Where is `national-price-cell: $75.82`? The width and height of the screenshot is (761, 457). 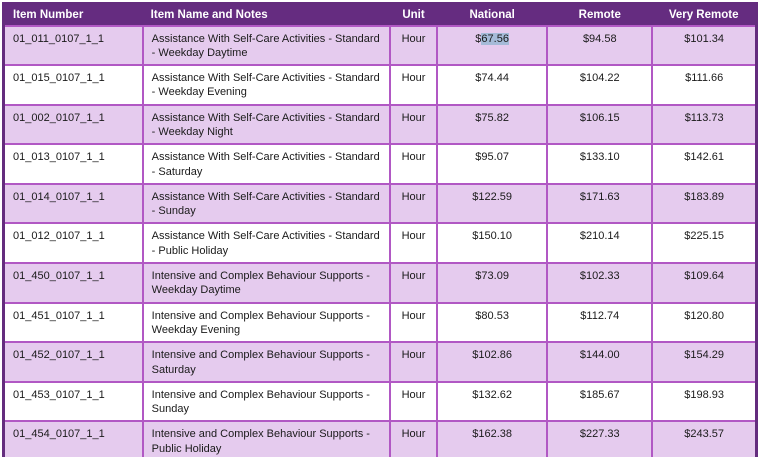 national-price-cell: $75.82 is located at coordinates (492, 124).